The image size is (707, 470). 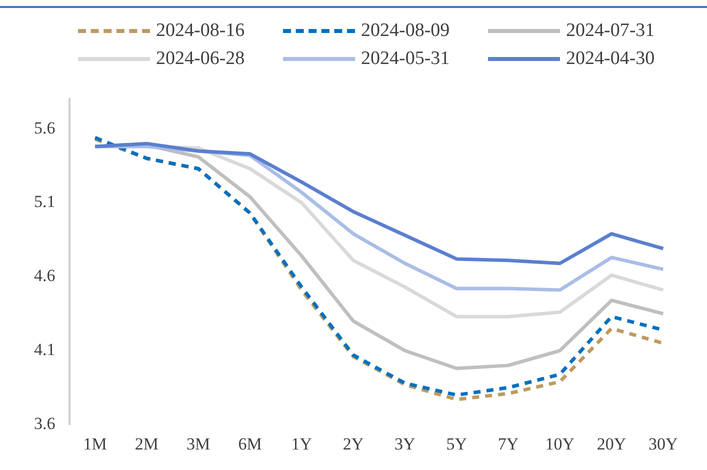 What do you see at coordinates (405, 31) in the screenshot?
I see `legend-label: 2024-08-09` at bounding box center [405, 31].